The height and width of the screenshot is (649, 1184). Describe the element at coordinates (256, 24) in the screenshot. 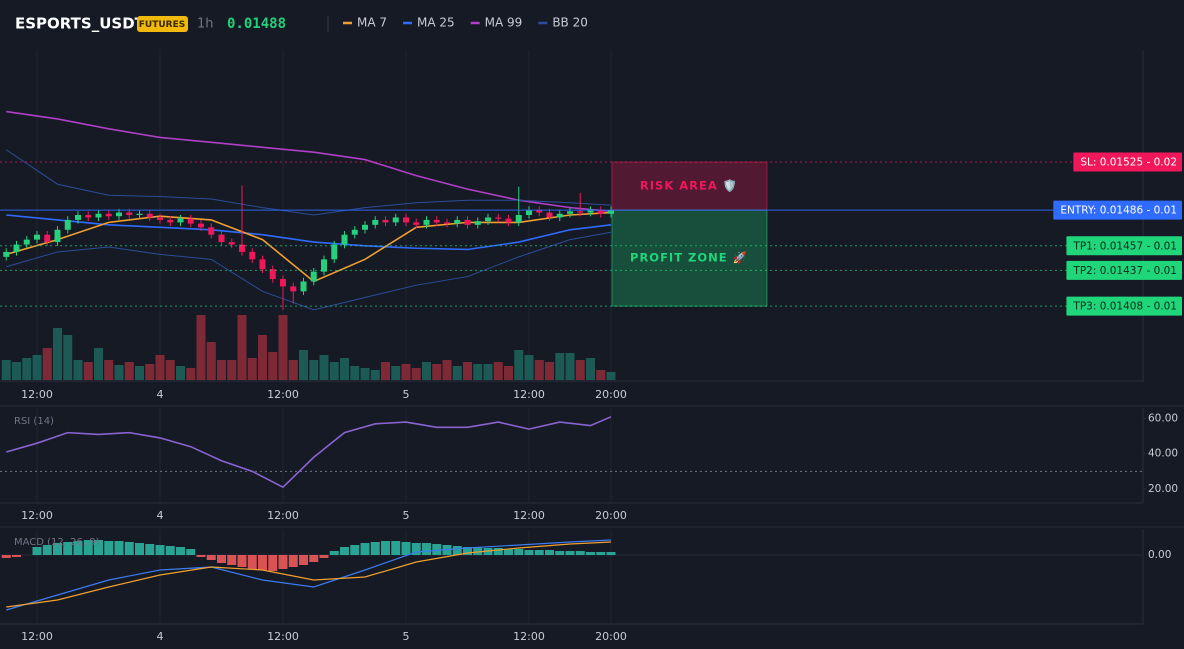

I see `last-price: 0.01488` at that location.